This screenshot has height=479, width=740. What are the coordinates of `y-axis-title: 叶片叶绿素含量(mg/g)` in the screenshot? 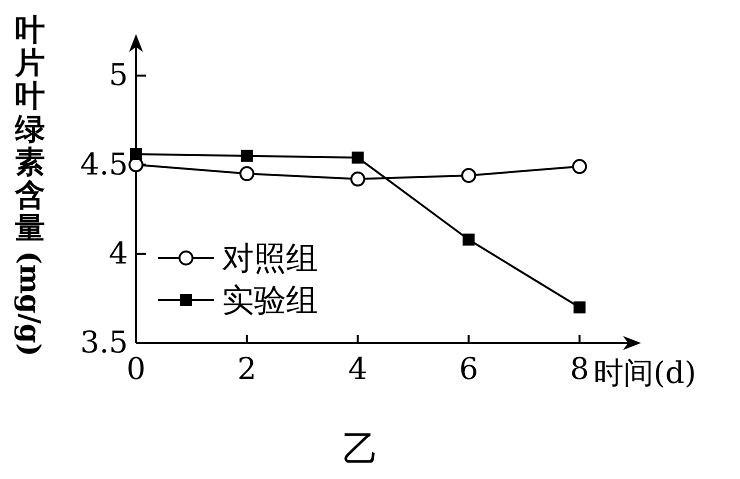 It's located at (30, 185).